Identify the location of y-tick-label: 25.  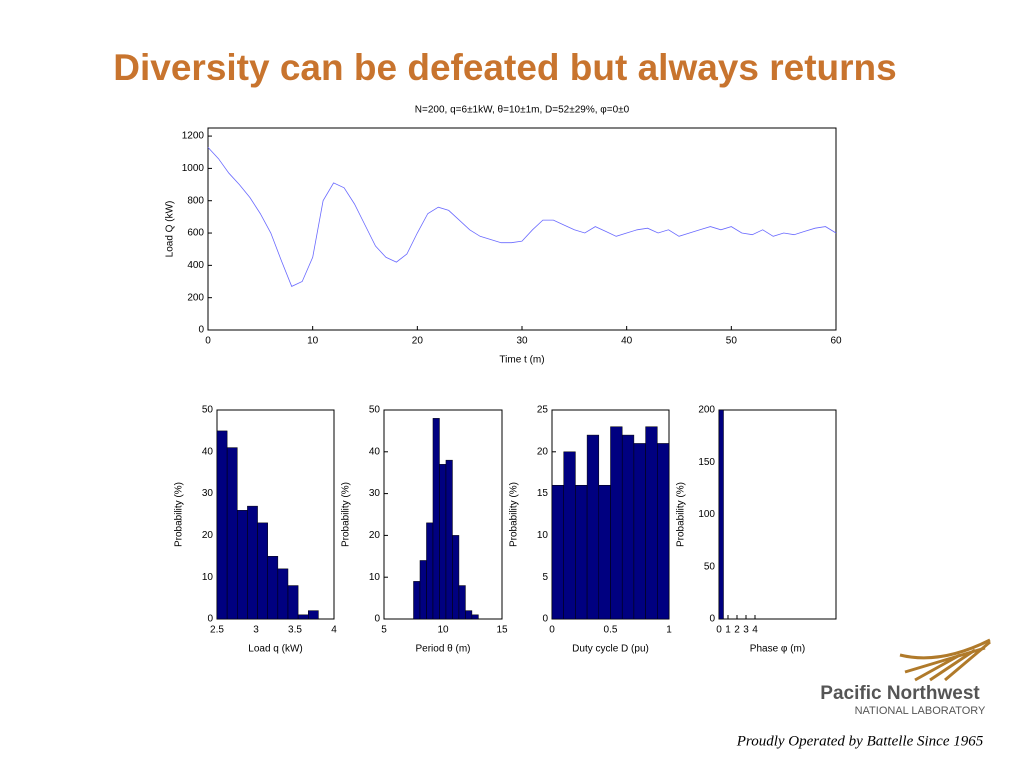
(543, 410).